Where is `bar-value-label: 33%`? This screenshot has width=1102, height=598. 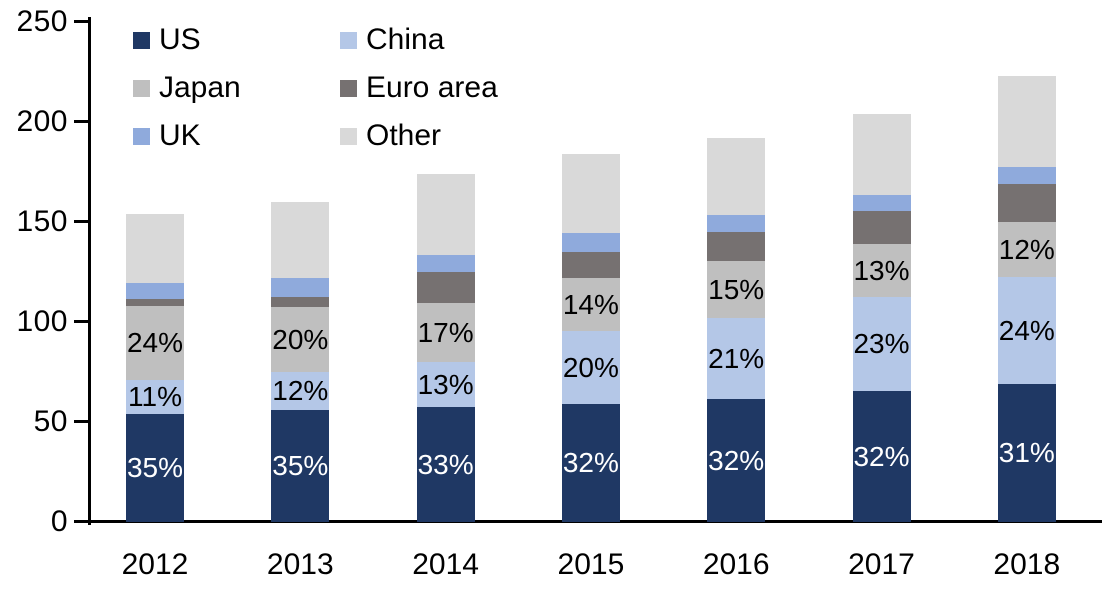
bar-value-label: 33% is located at coordinates (445, 464).